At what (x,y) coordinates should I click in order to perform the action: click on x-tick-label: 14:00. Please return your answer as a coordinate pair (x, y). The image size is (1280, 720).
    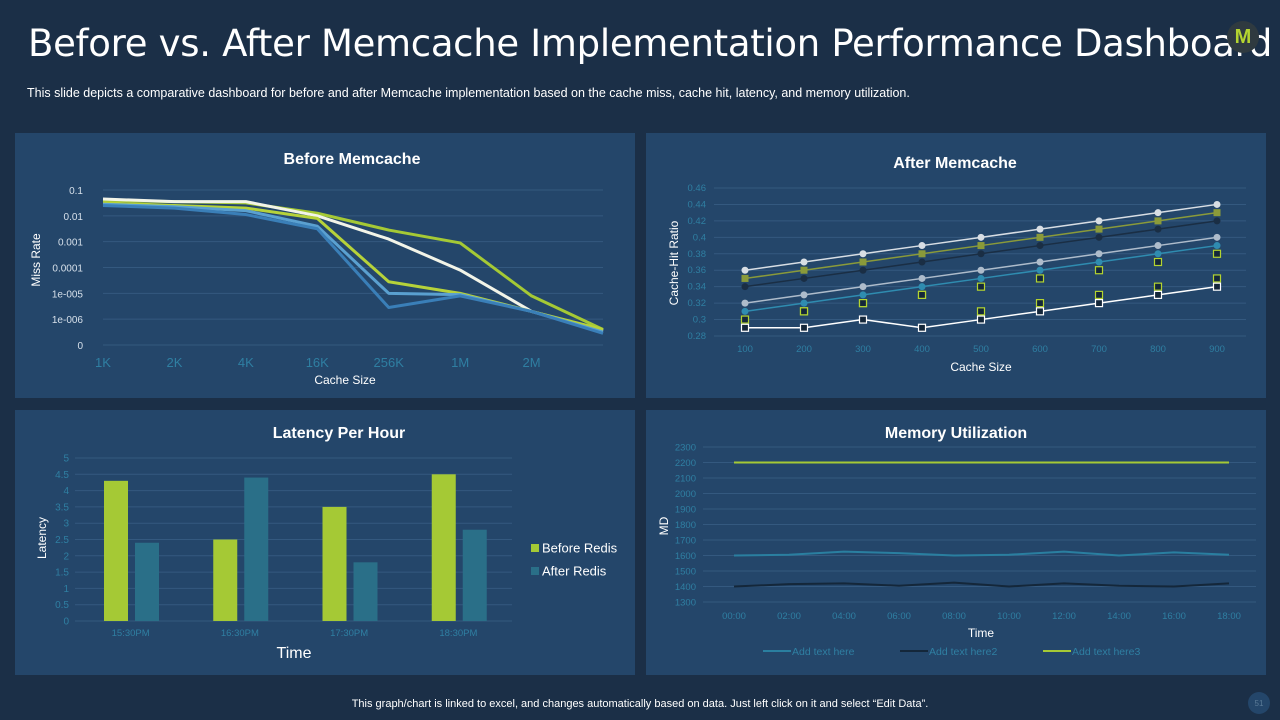
    Looking at the image, I should click on (1119, 616).